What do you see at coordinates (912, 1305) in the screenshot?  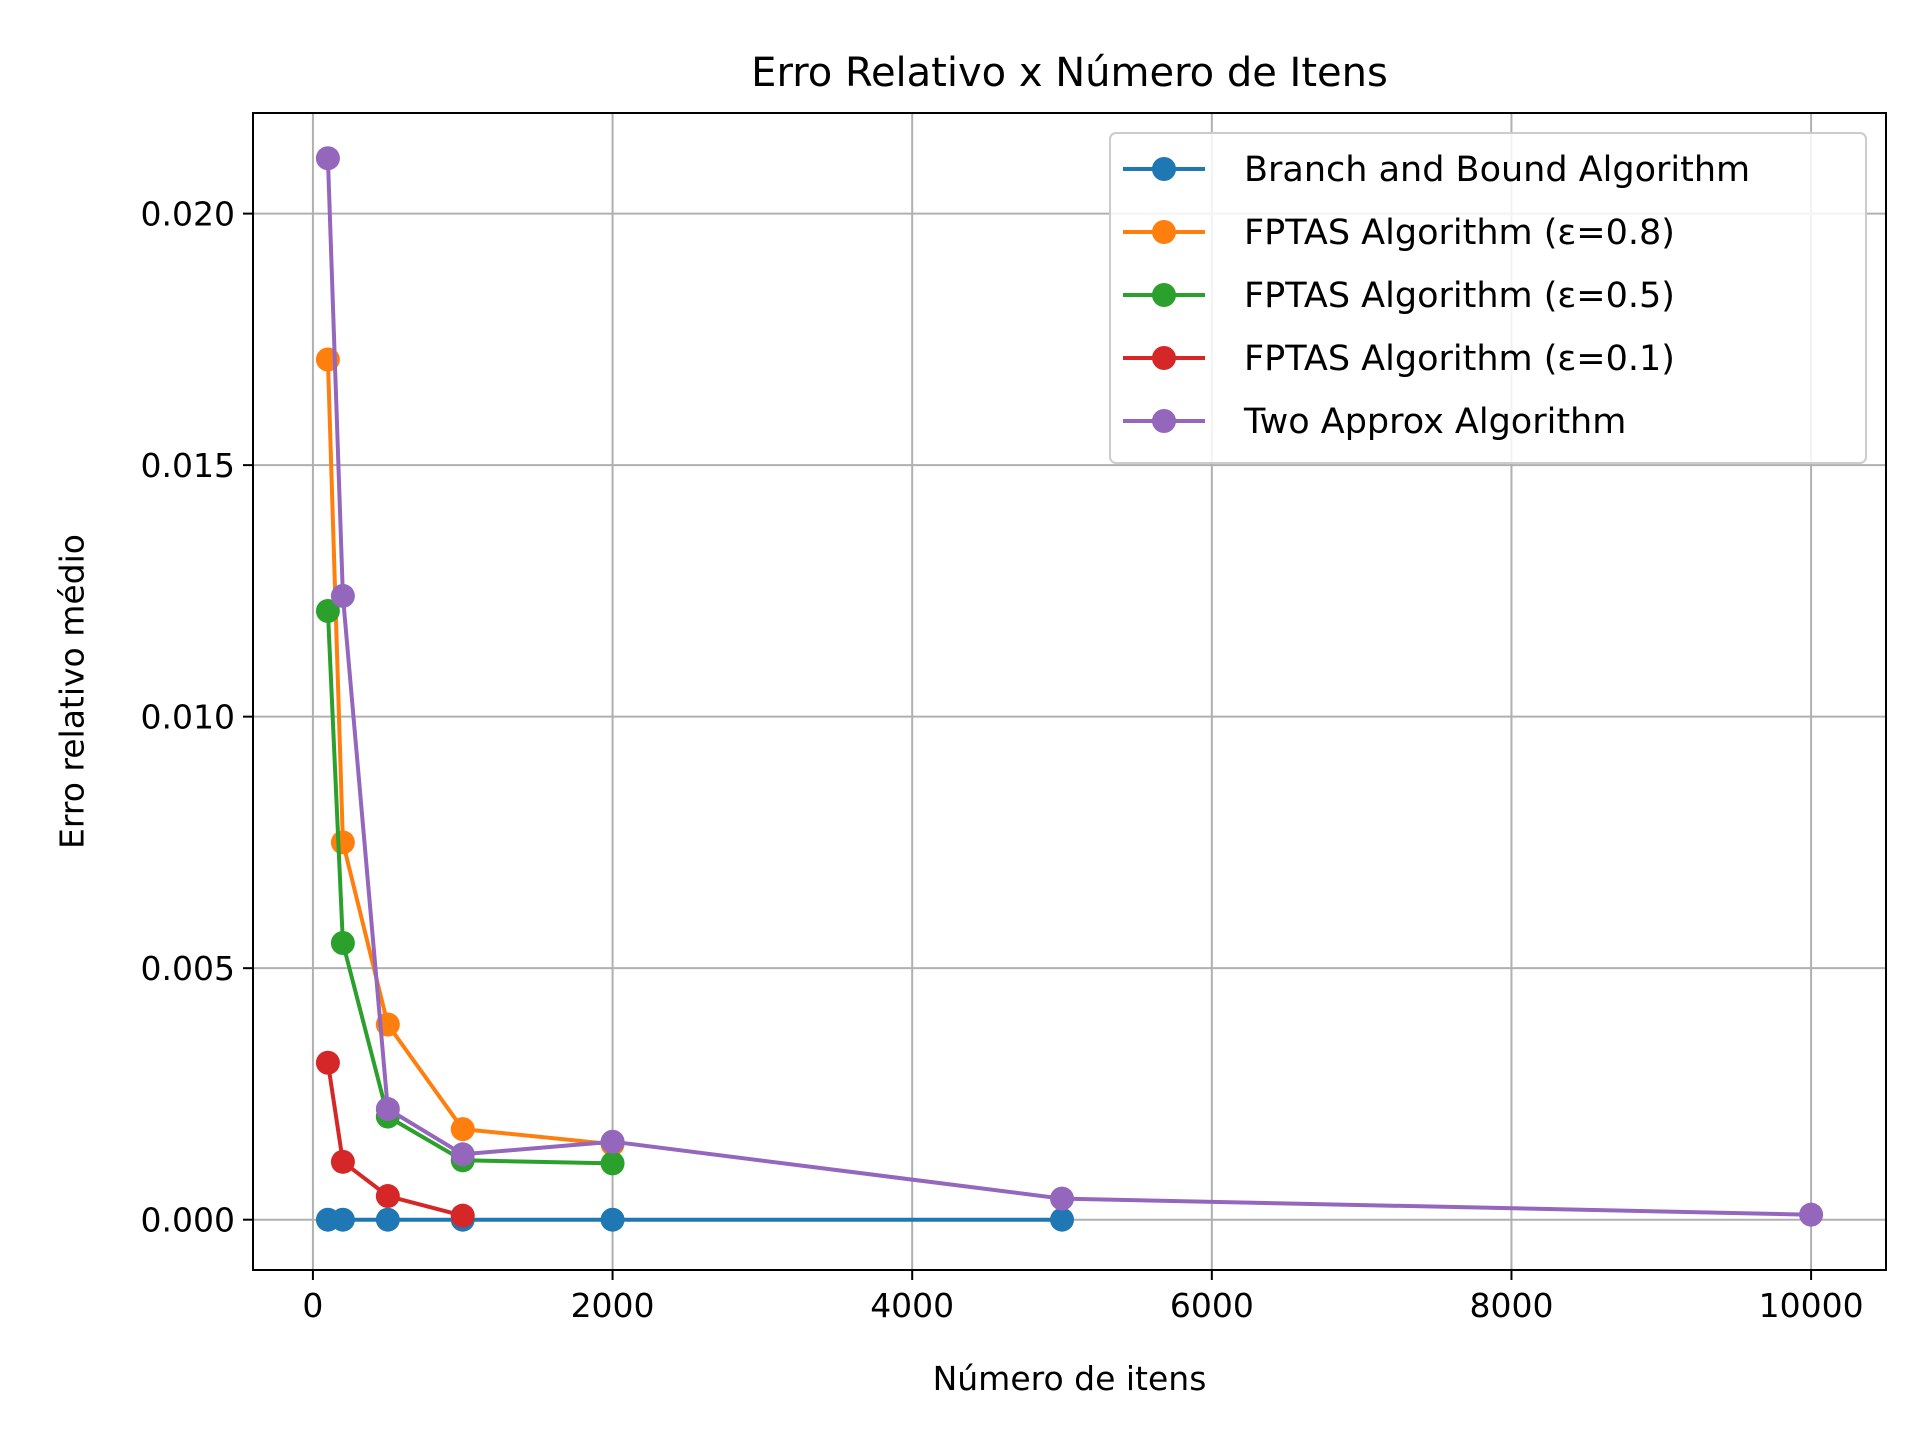 I see `x-tick-label: 4000` at bounding box center [912, 1305].